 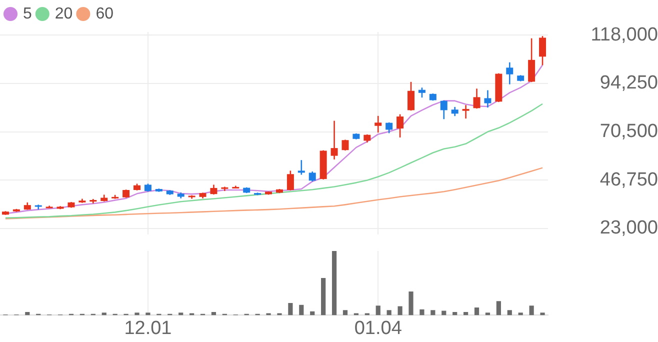 What do you see at coordinates (629, 83) in the screenshot?
I see `y-tick-label: 94,250` at bounding box center [629, 83].